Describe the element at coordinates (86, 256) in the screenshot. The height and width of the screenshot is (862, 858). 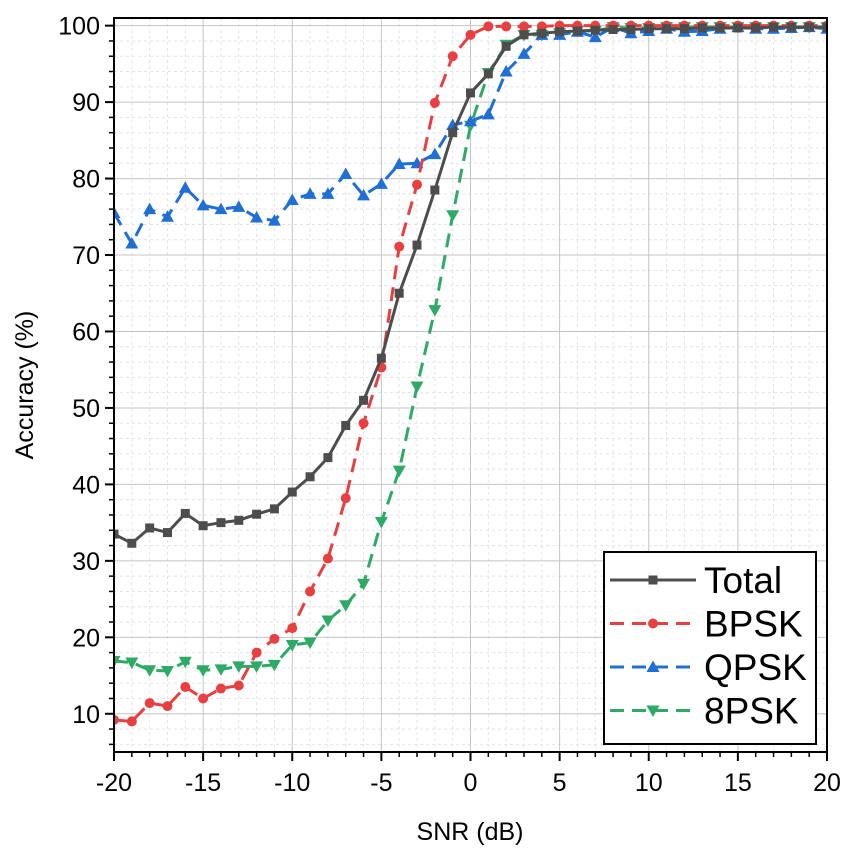
I see `y-tick-label: 70` at that location.